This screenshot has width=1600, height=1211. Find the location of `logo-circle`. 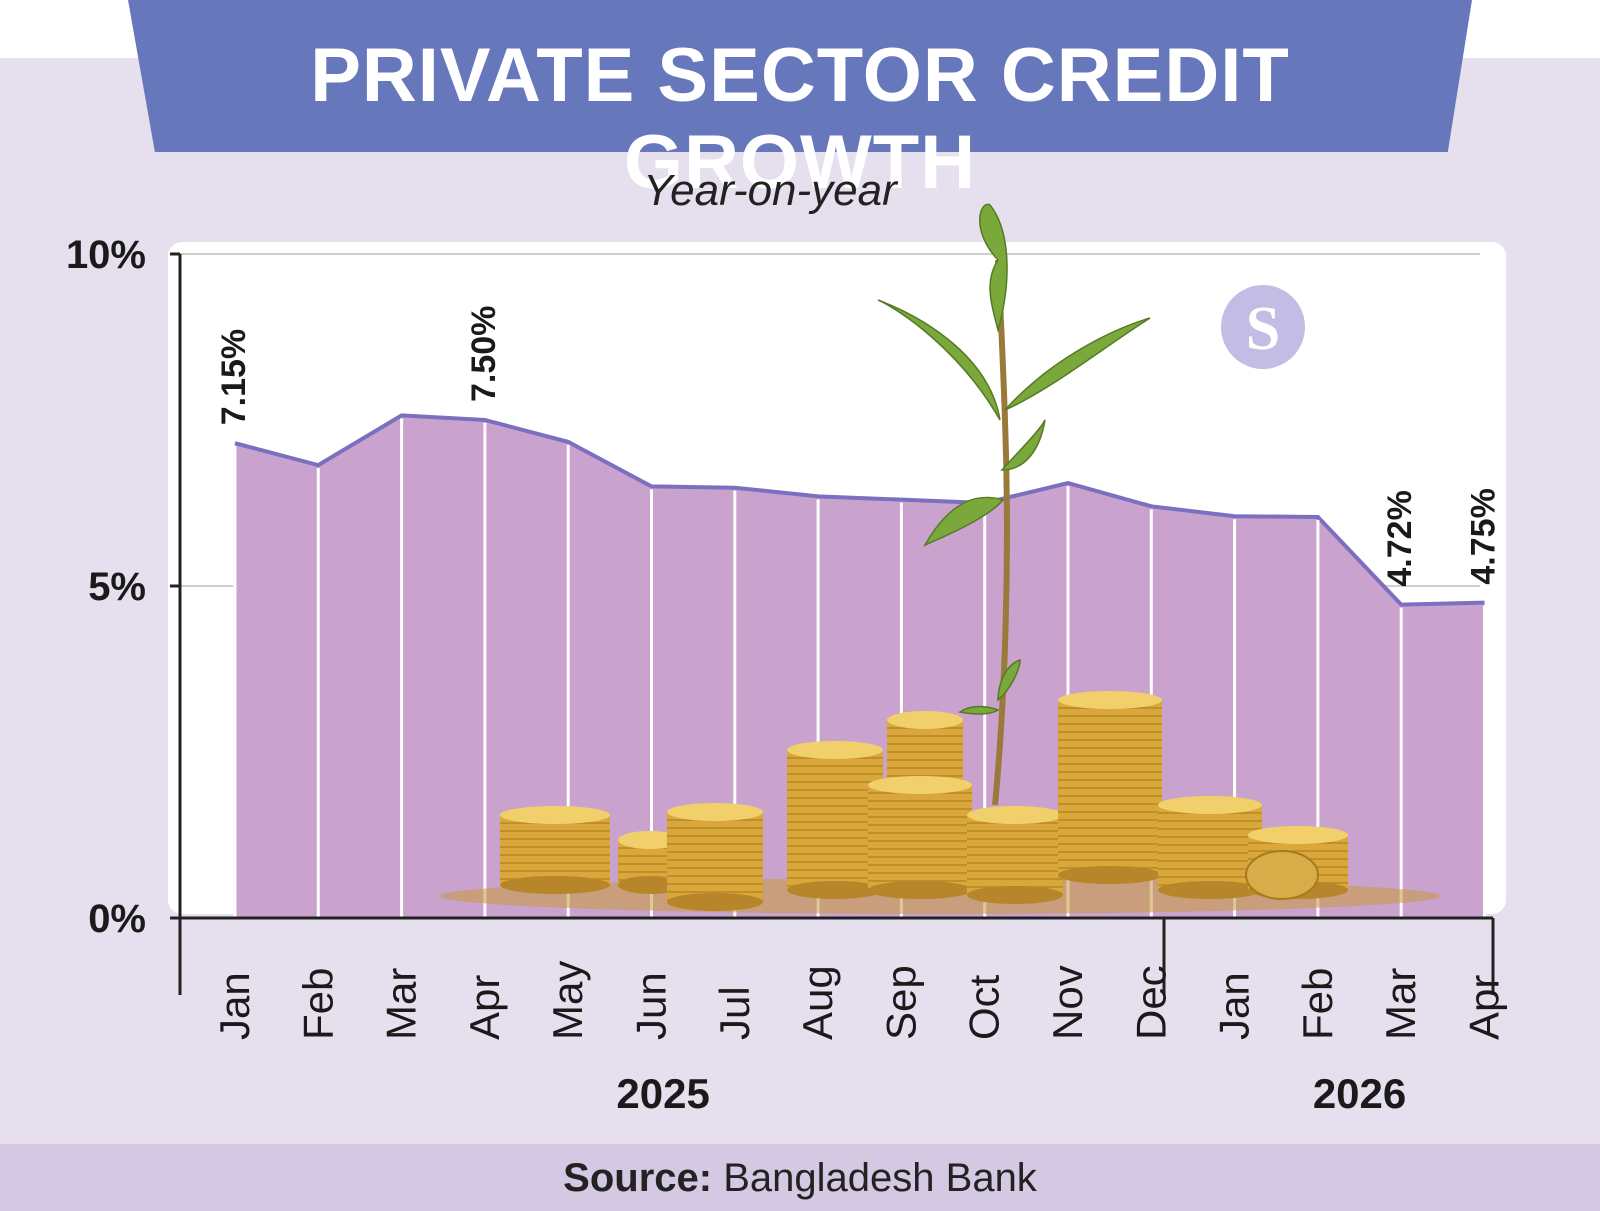

logo-circle is located at coordinates (1263, 327).